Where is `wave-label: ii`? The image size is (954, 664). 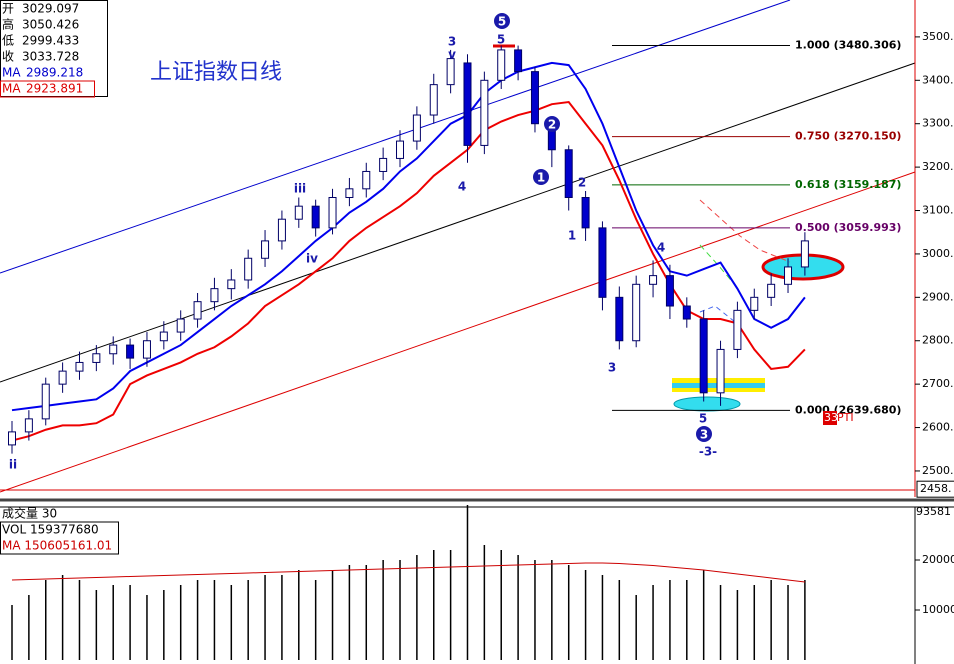 wave-label: ii is located at coordinates (13, 465).